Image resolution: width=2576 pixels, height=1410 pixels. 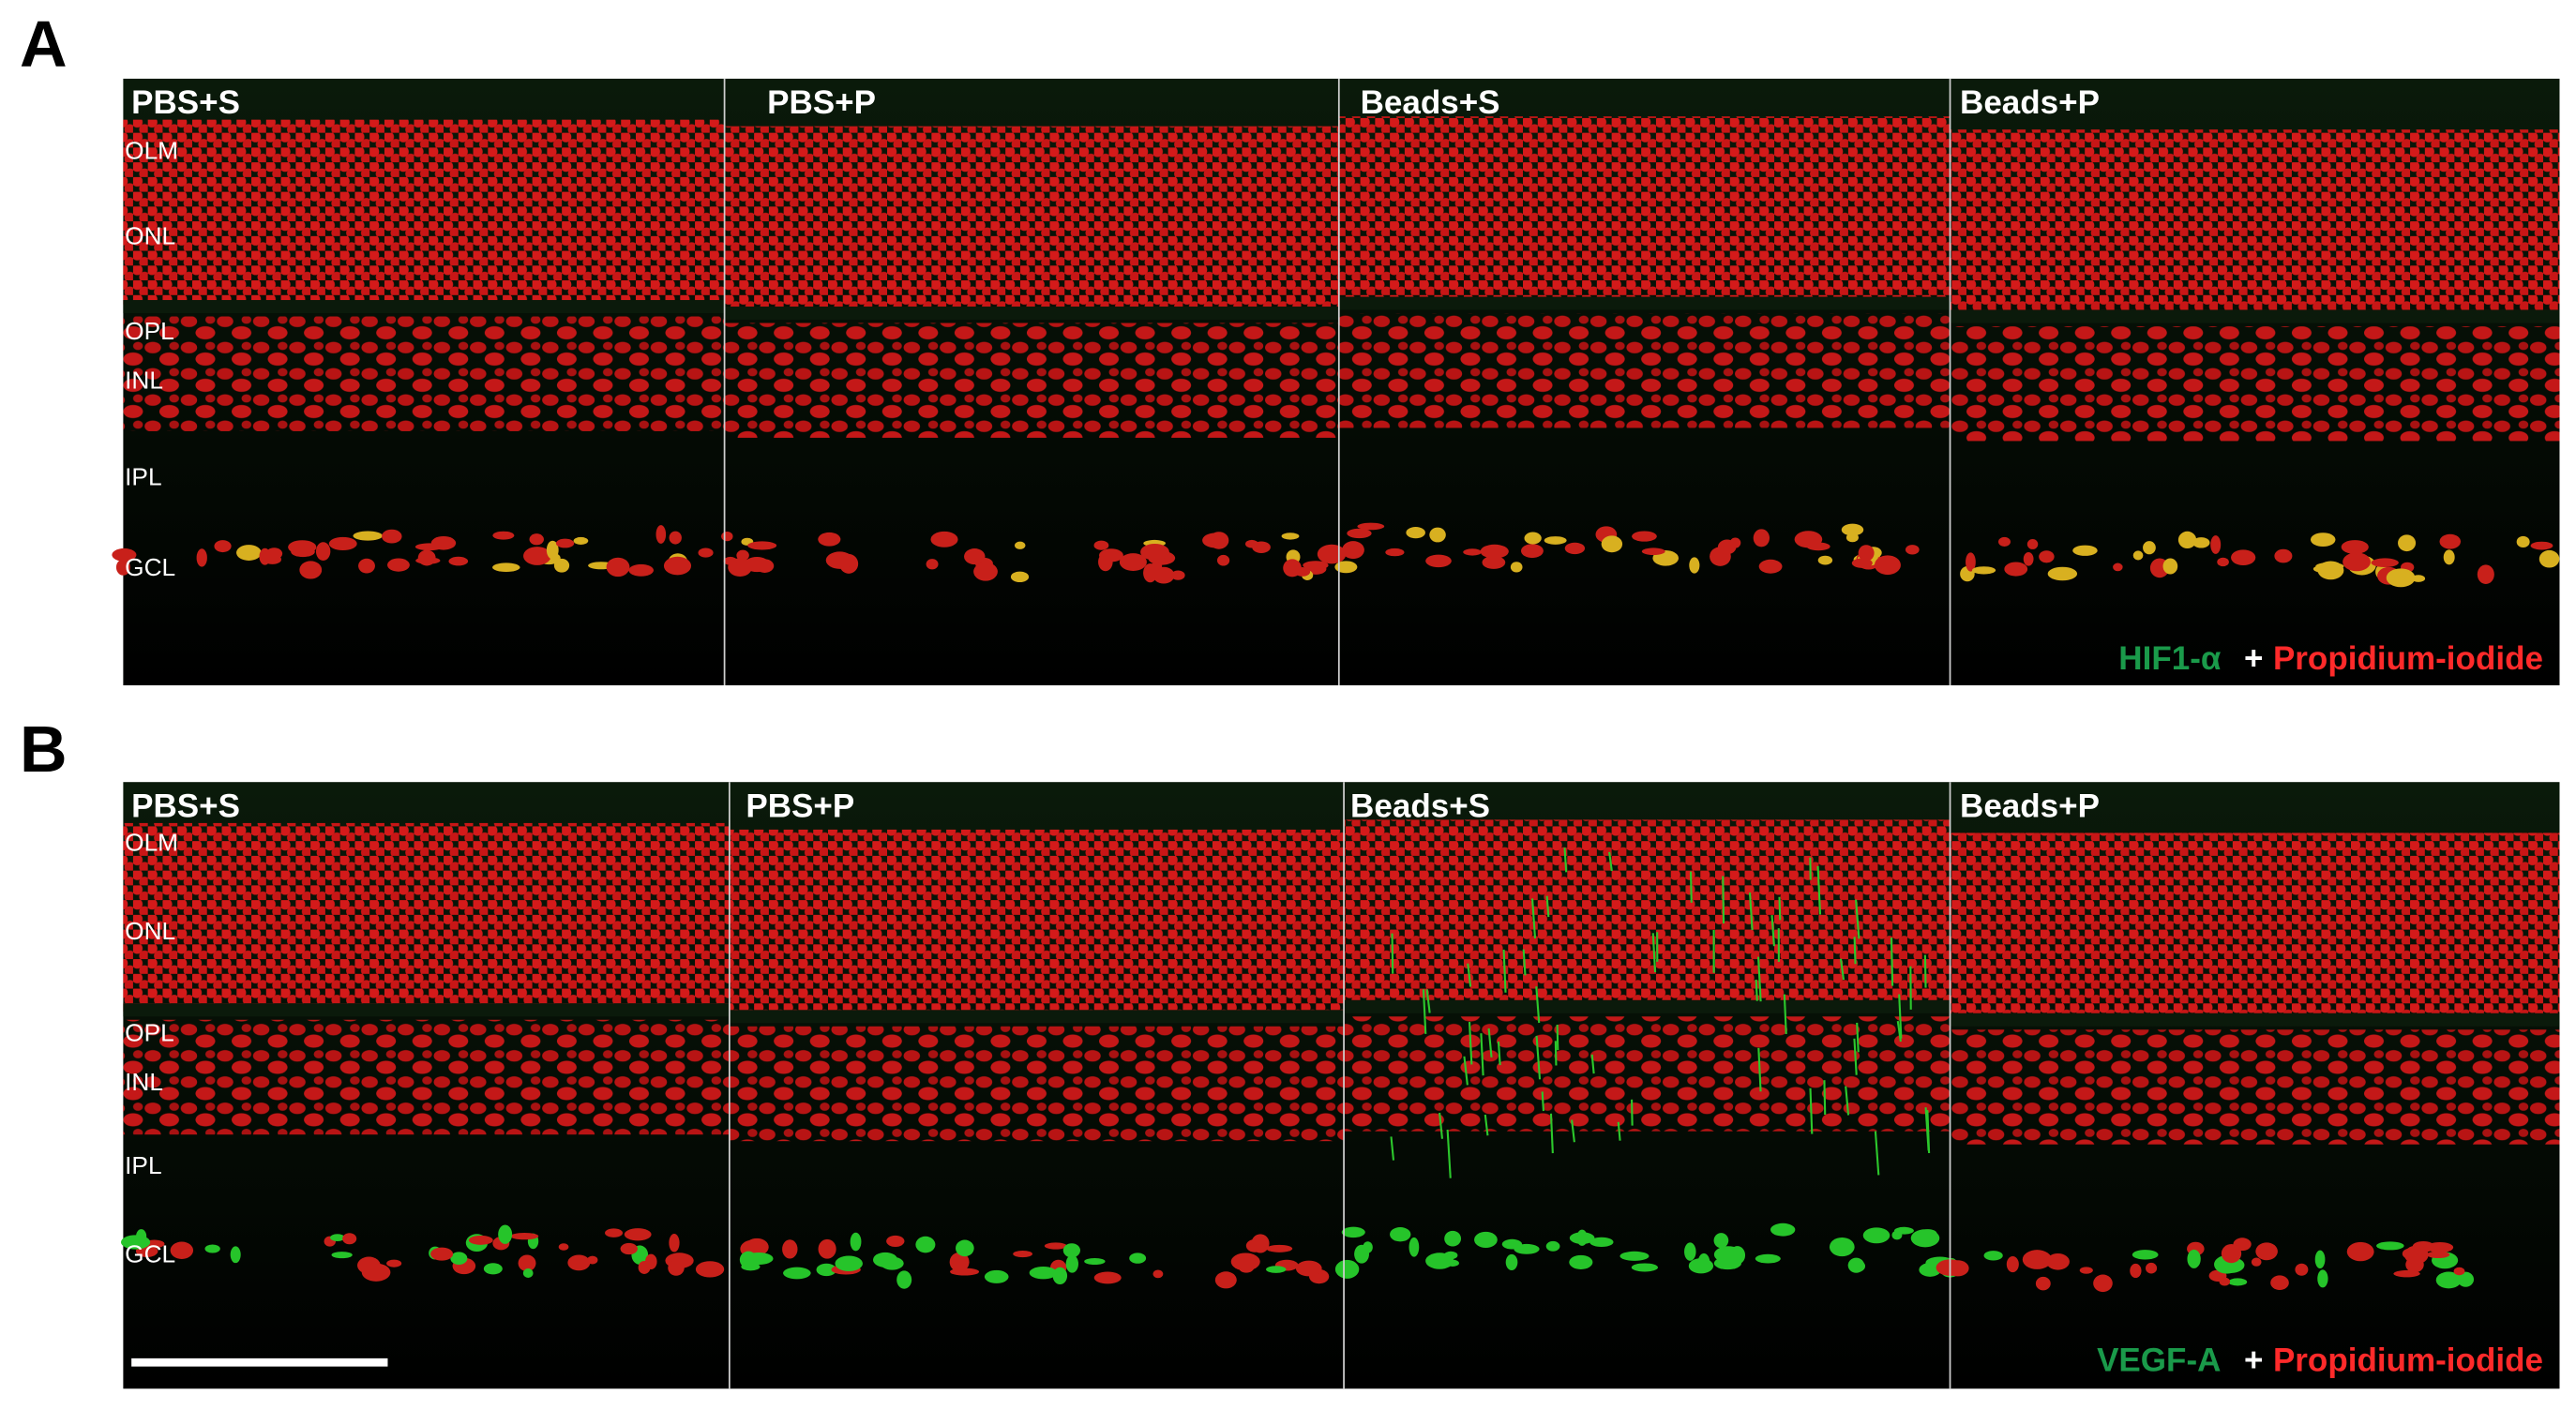 I want to click on column-title: Beads+S, so click(x=1420, y=806).